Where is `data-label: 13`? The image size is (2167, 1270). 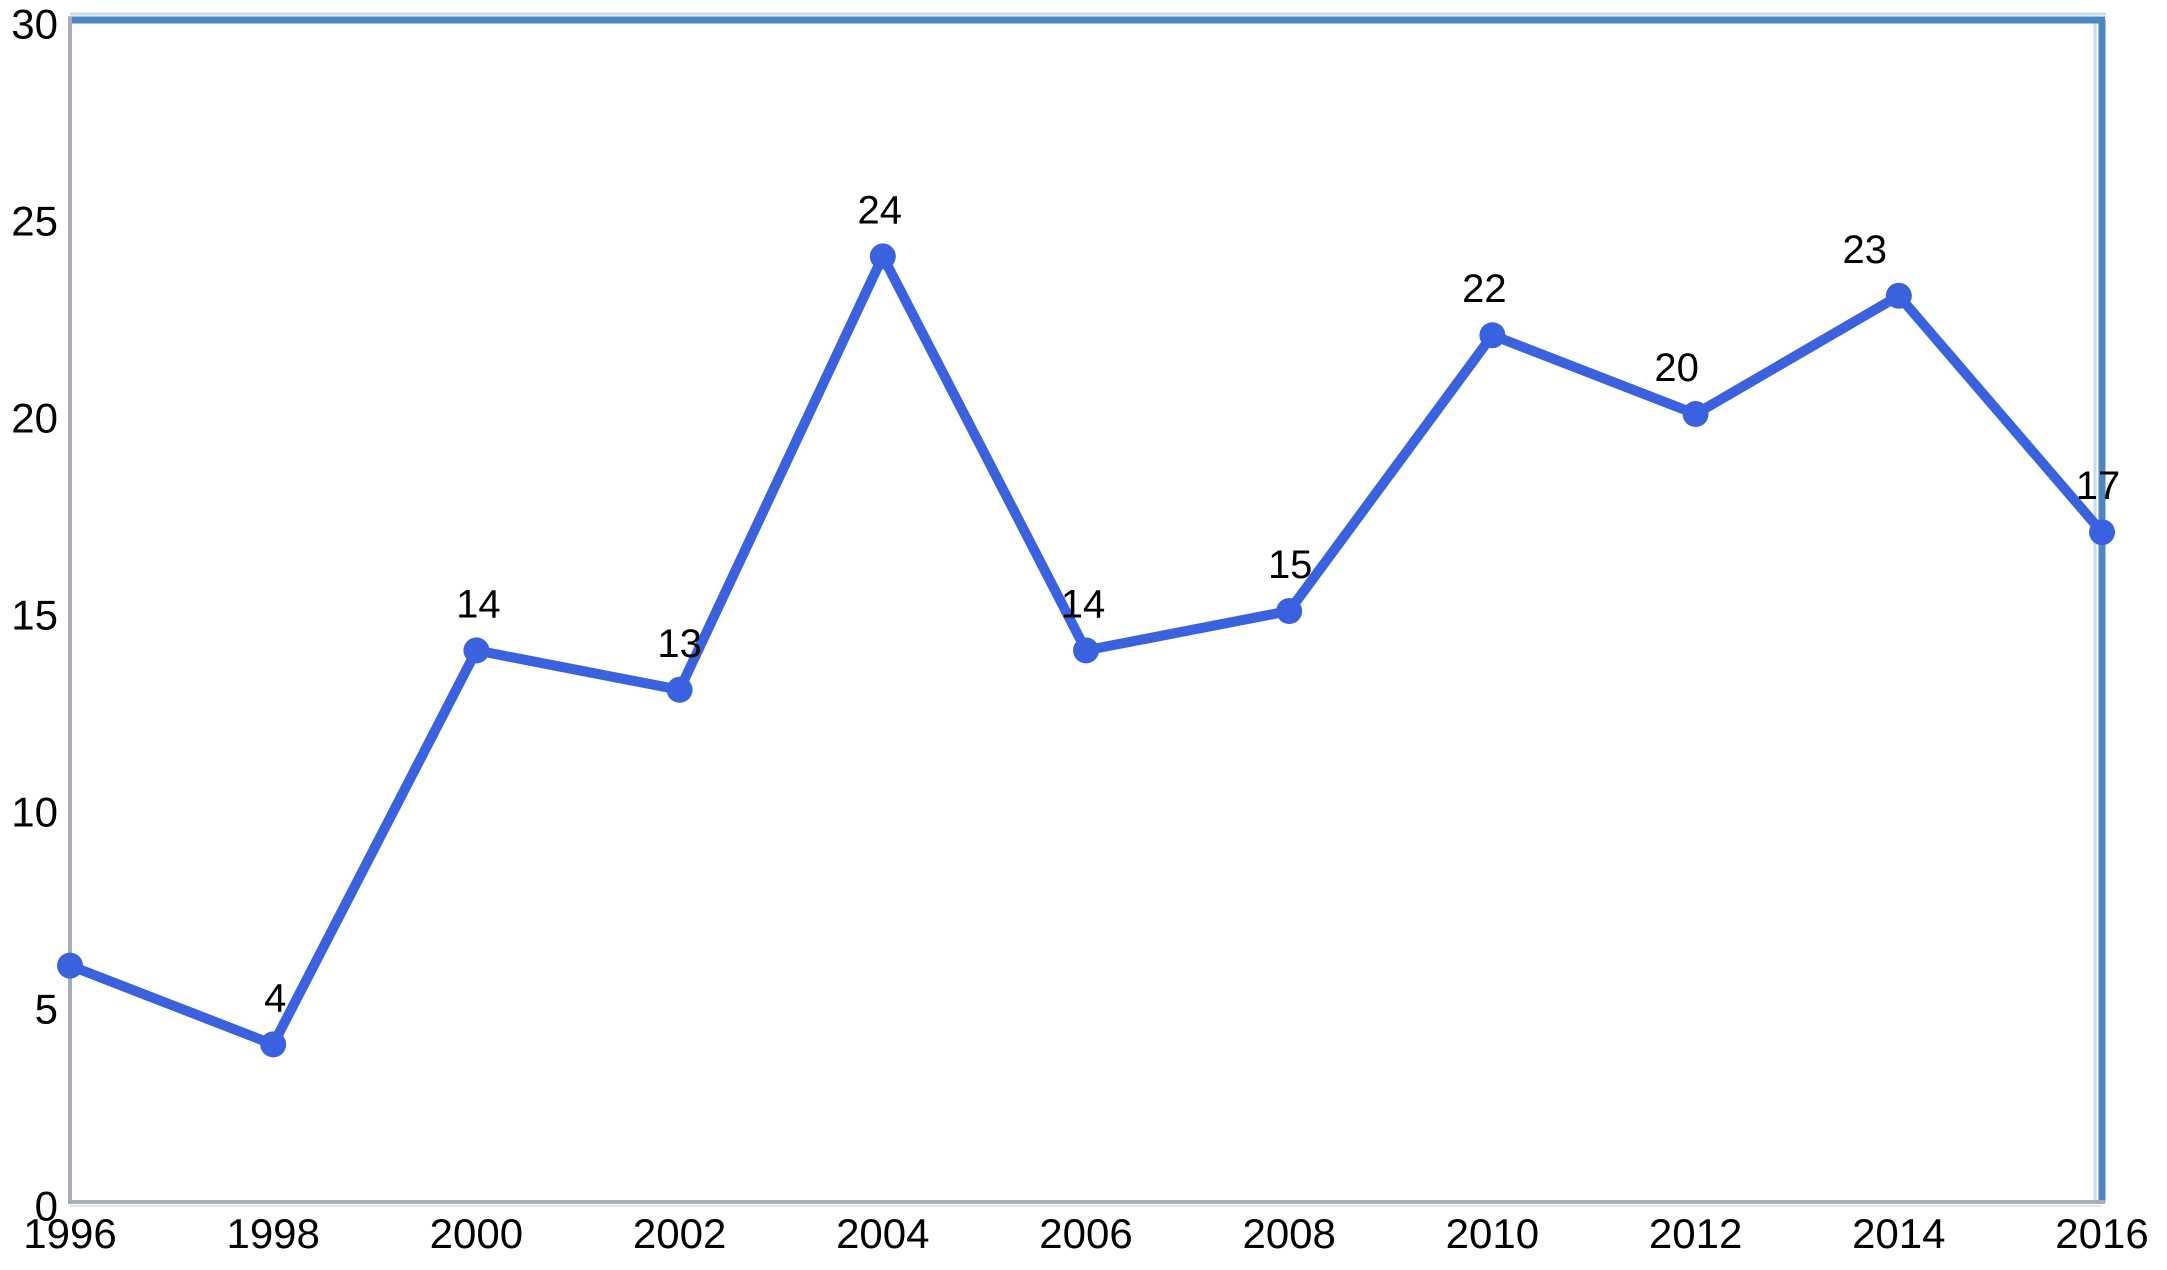 data-label: 13 is located at coordinates (679, 644).